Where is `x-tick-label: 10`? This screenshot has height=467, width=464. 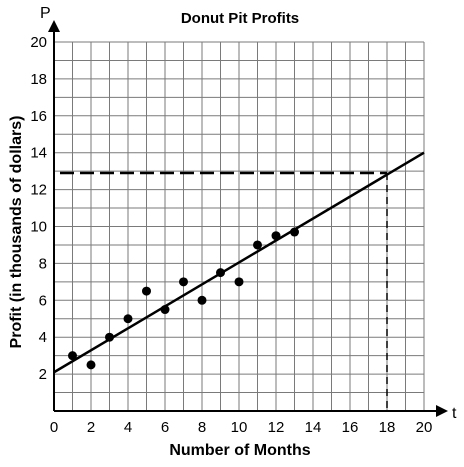
x-tick-label: 10 is located at coordinates (239, 427).